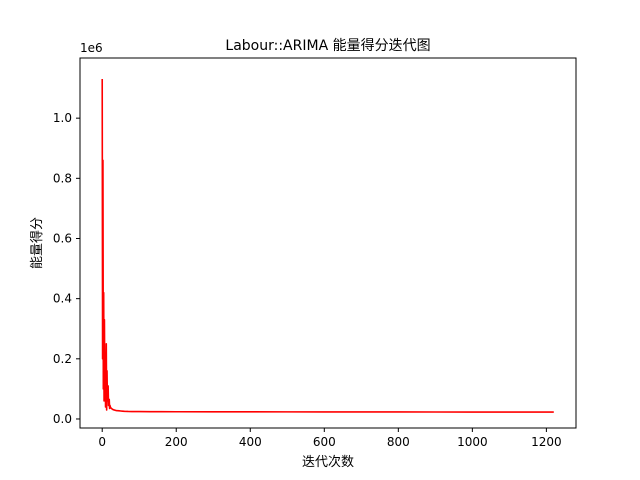 This screenshot has width=640, height=480. I want to click on x-tick-label: 600, so click(324, 442).